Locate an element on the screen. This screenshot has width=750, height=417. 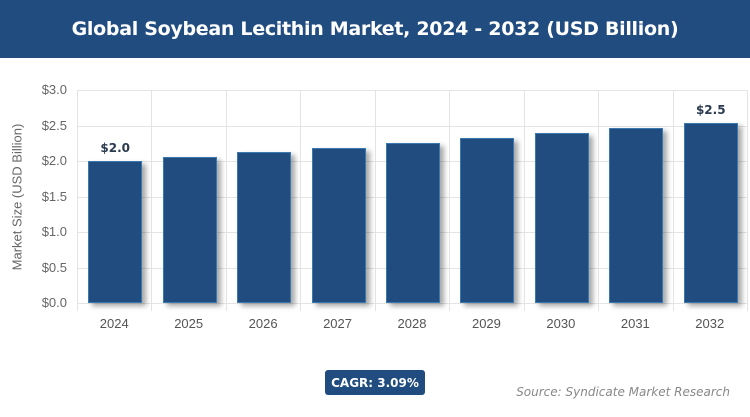
x-tick-label: 2030 is located at coordinates (561, 323).